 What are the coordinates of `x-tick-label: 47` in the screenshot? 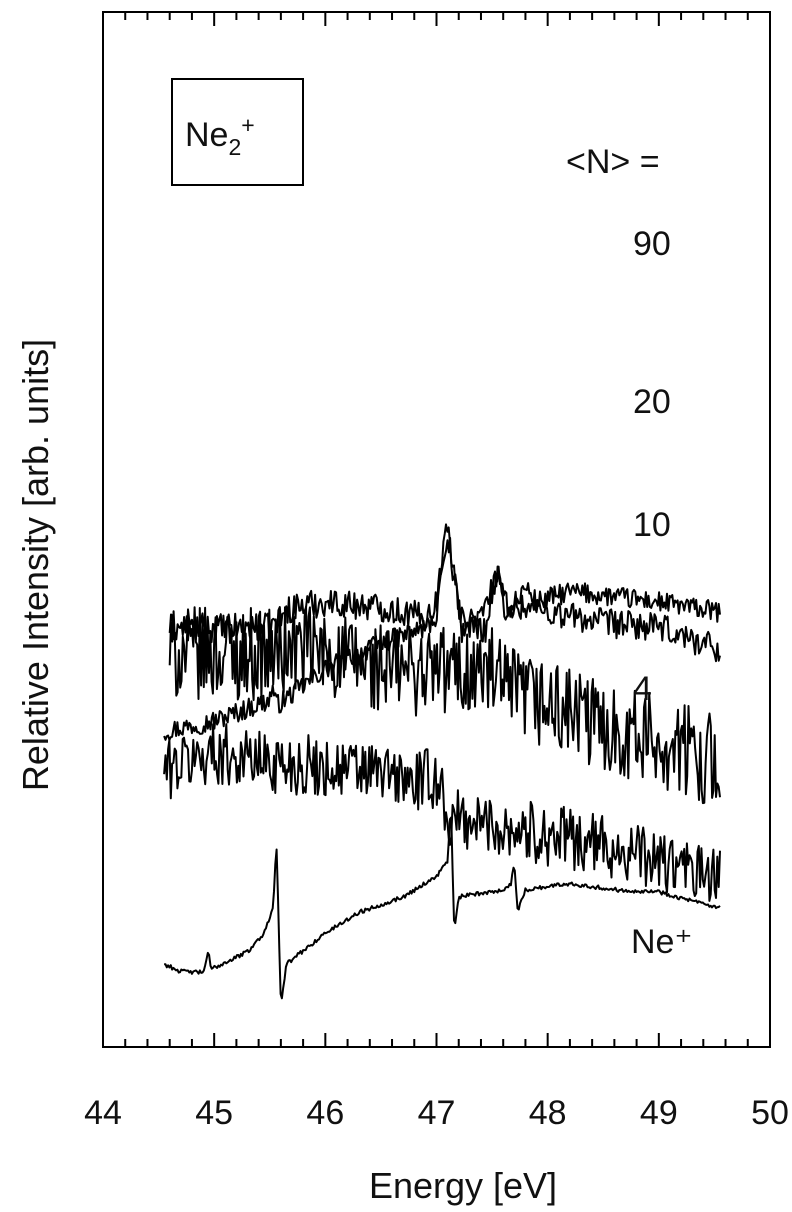 It's located at (437, 1113).